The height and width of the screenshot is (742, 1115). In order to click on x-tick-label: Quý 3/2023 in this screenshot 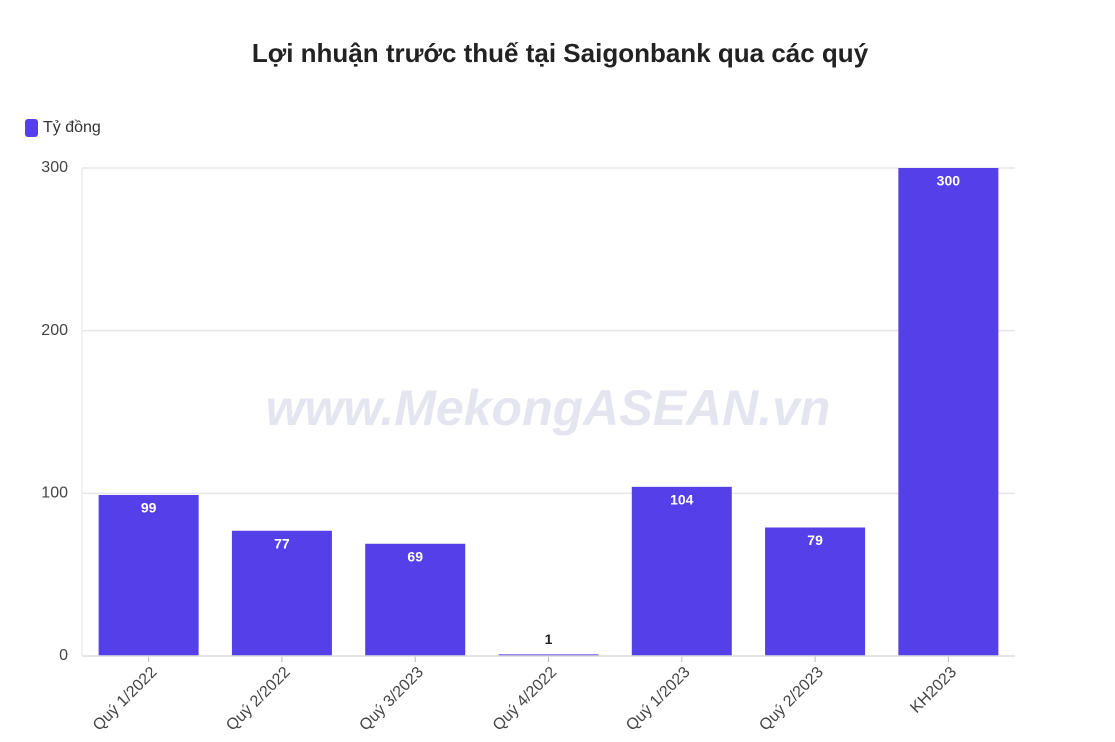, I will do `click(392, 699)`.